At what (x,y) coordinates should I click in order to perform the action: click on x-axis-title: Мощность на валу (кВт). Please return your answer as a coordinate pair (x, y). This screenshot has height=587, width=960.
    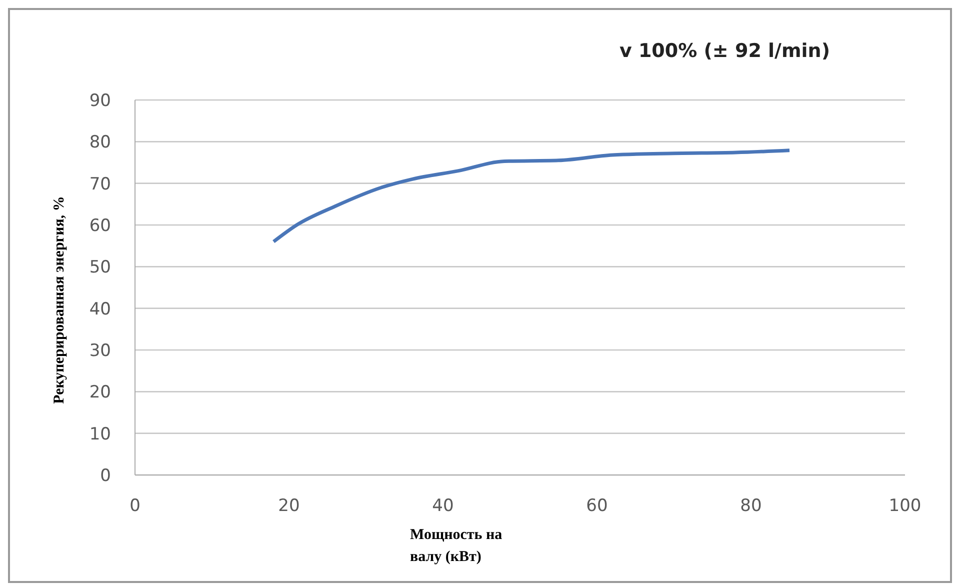
    Looking at the image, I should click on (457, 546).